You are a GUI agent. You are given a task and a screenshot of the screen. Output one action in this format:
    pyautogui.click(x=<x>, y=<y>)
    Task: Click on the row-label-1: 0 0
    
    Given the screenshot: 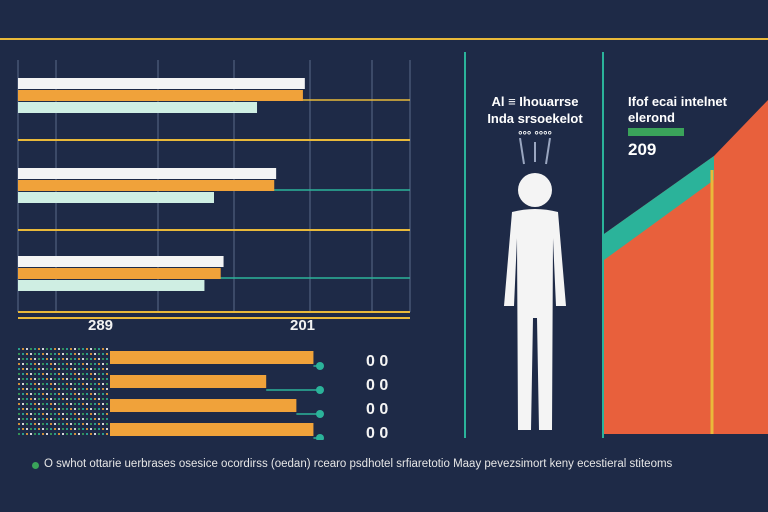 What is the action you would take?
    pyautogui.click(x=377, y=361)
    